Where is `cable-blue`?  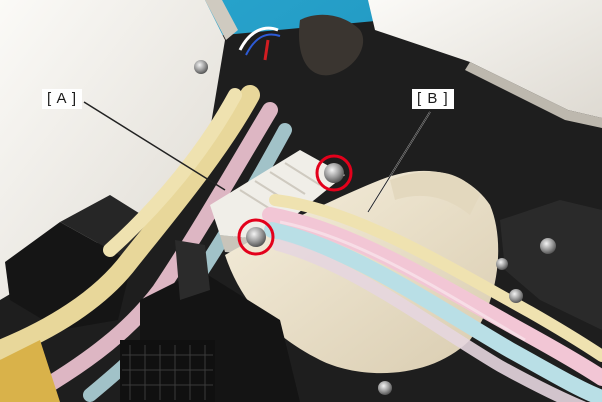 cable-blue is located at coordinates (263, 44).